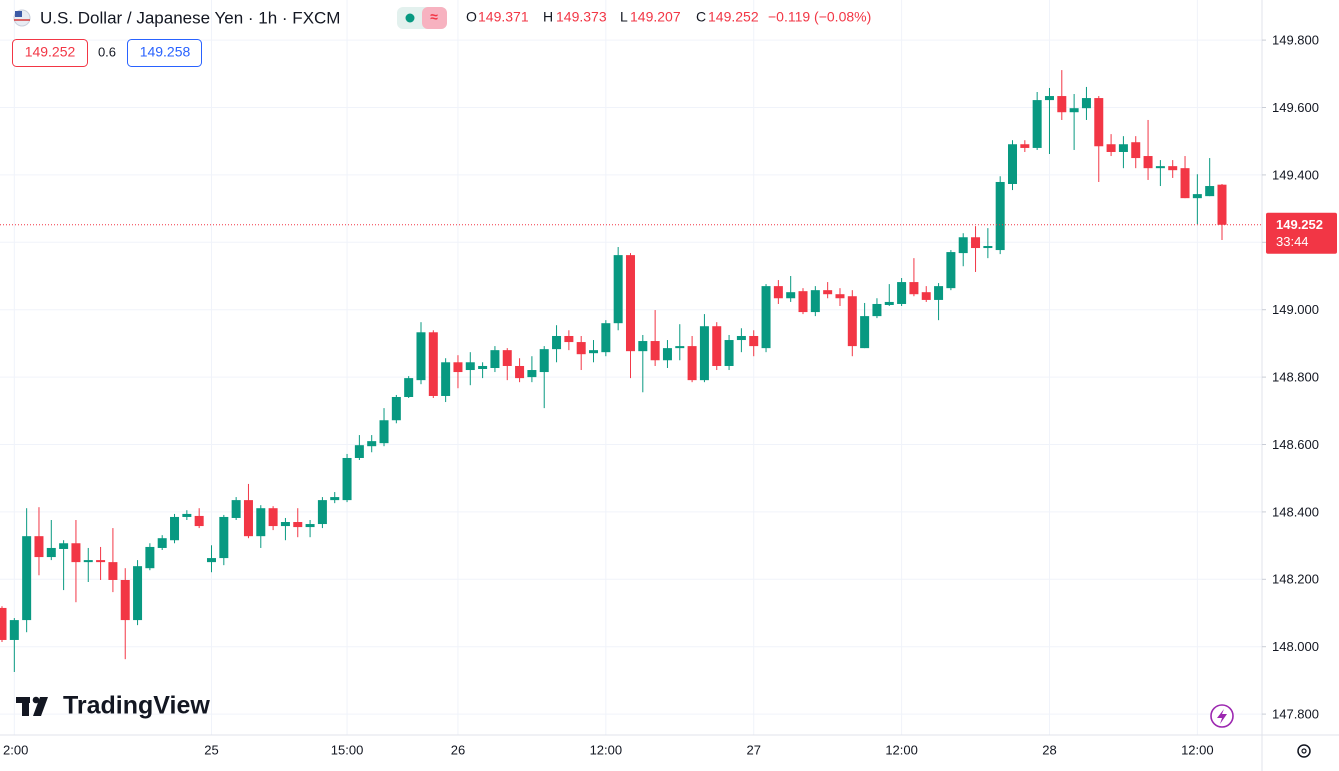 This screenshot has height=771, width=1339. Describe the element at coordinates (136, 706) in the screenshot. I see `watermark: TradingView` at that location.